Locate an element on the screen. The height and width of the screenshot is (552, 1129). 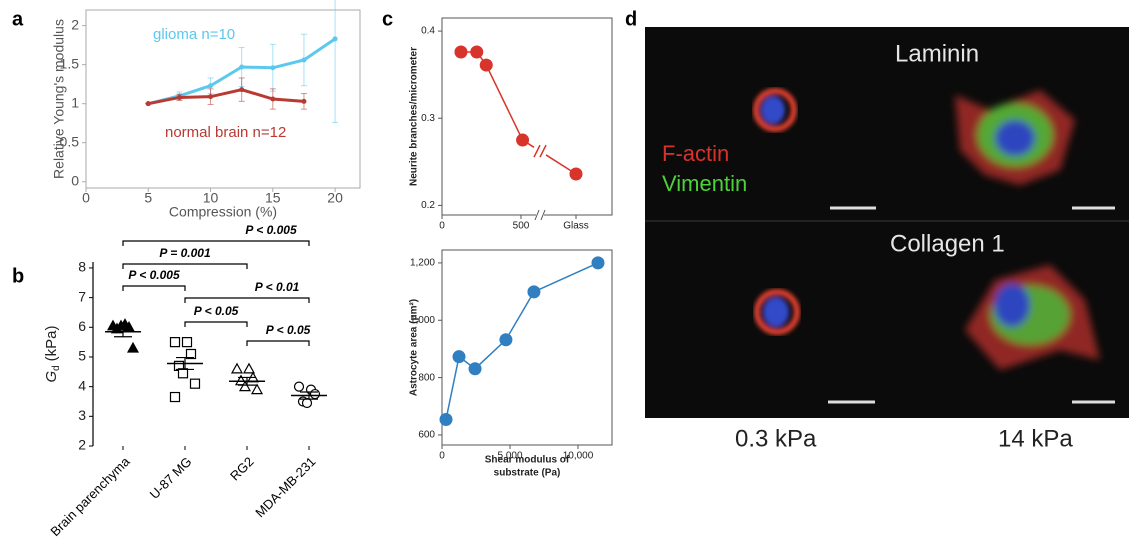
axis-break-gap is located at coordinates (540, 215).